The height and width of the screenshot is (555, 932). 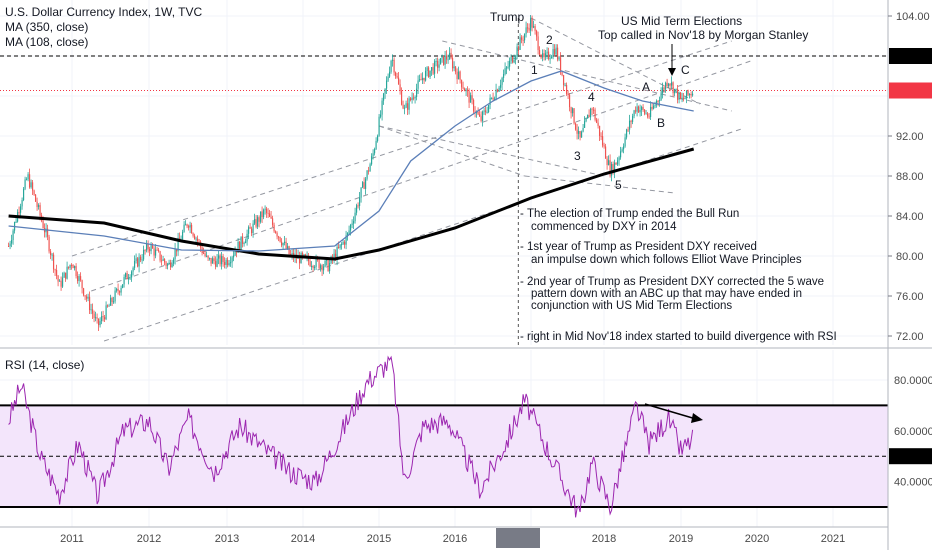 What do you see at coordinates (303, 539) in the screenshot?
I see `x-tick-label: 2014` at bounding box center [303, 539].